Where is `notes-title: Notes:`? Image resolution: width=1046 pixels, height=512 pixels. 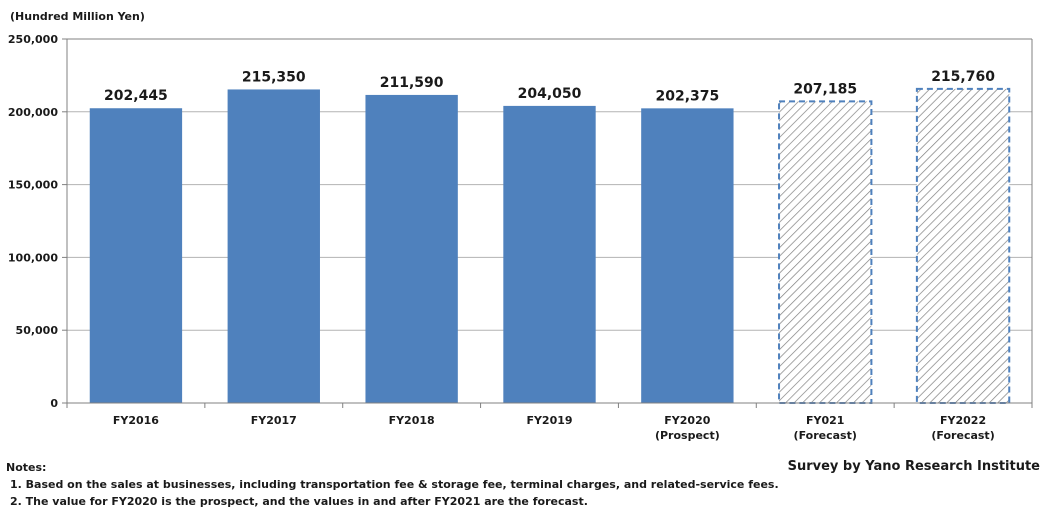
notes-title: Notes: is located at coordinates (26, 467).